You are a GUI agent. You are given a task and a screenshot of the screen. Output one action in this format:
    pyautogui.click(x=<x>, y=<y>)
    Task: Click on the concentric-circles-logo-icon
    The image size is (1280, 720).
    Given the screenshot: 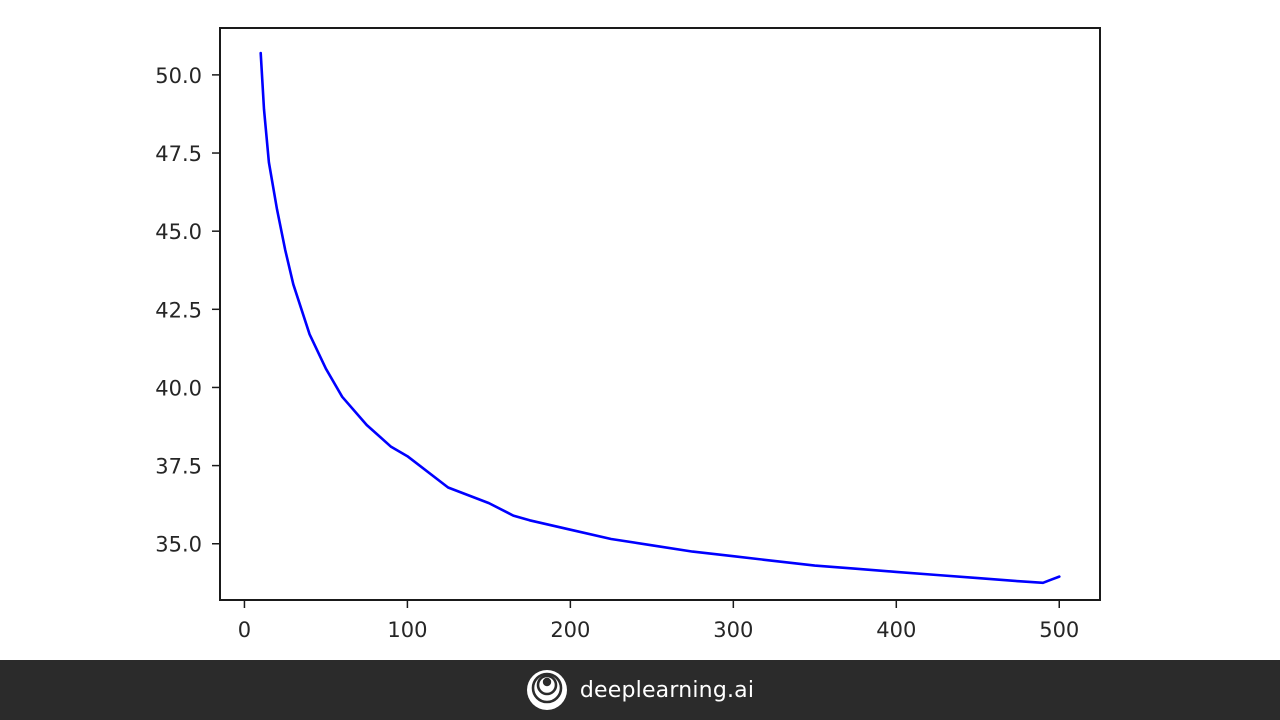 What is the action you would take?
    pyautogui.click(x=546, y=690)
    